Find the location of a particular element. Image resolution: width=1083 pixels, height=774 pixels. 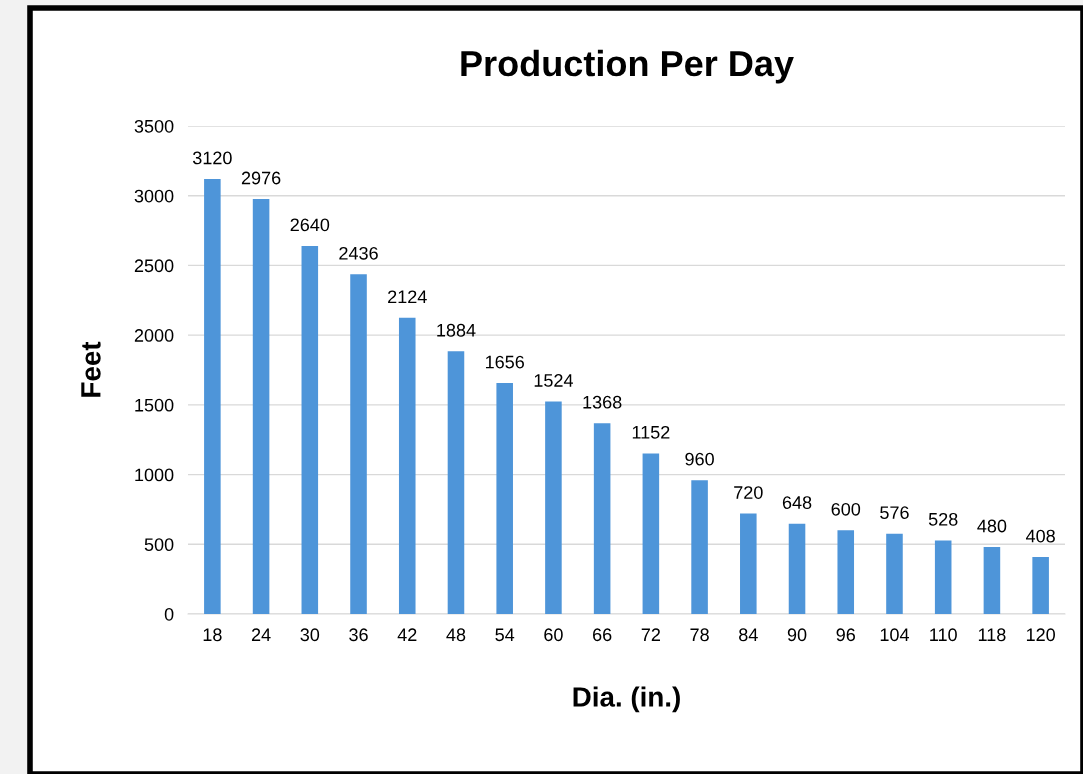

data-label: 3120 is located at coordinates (212, 158).